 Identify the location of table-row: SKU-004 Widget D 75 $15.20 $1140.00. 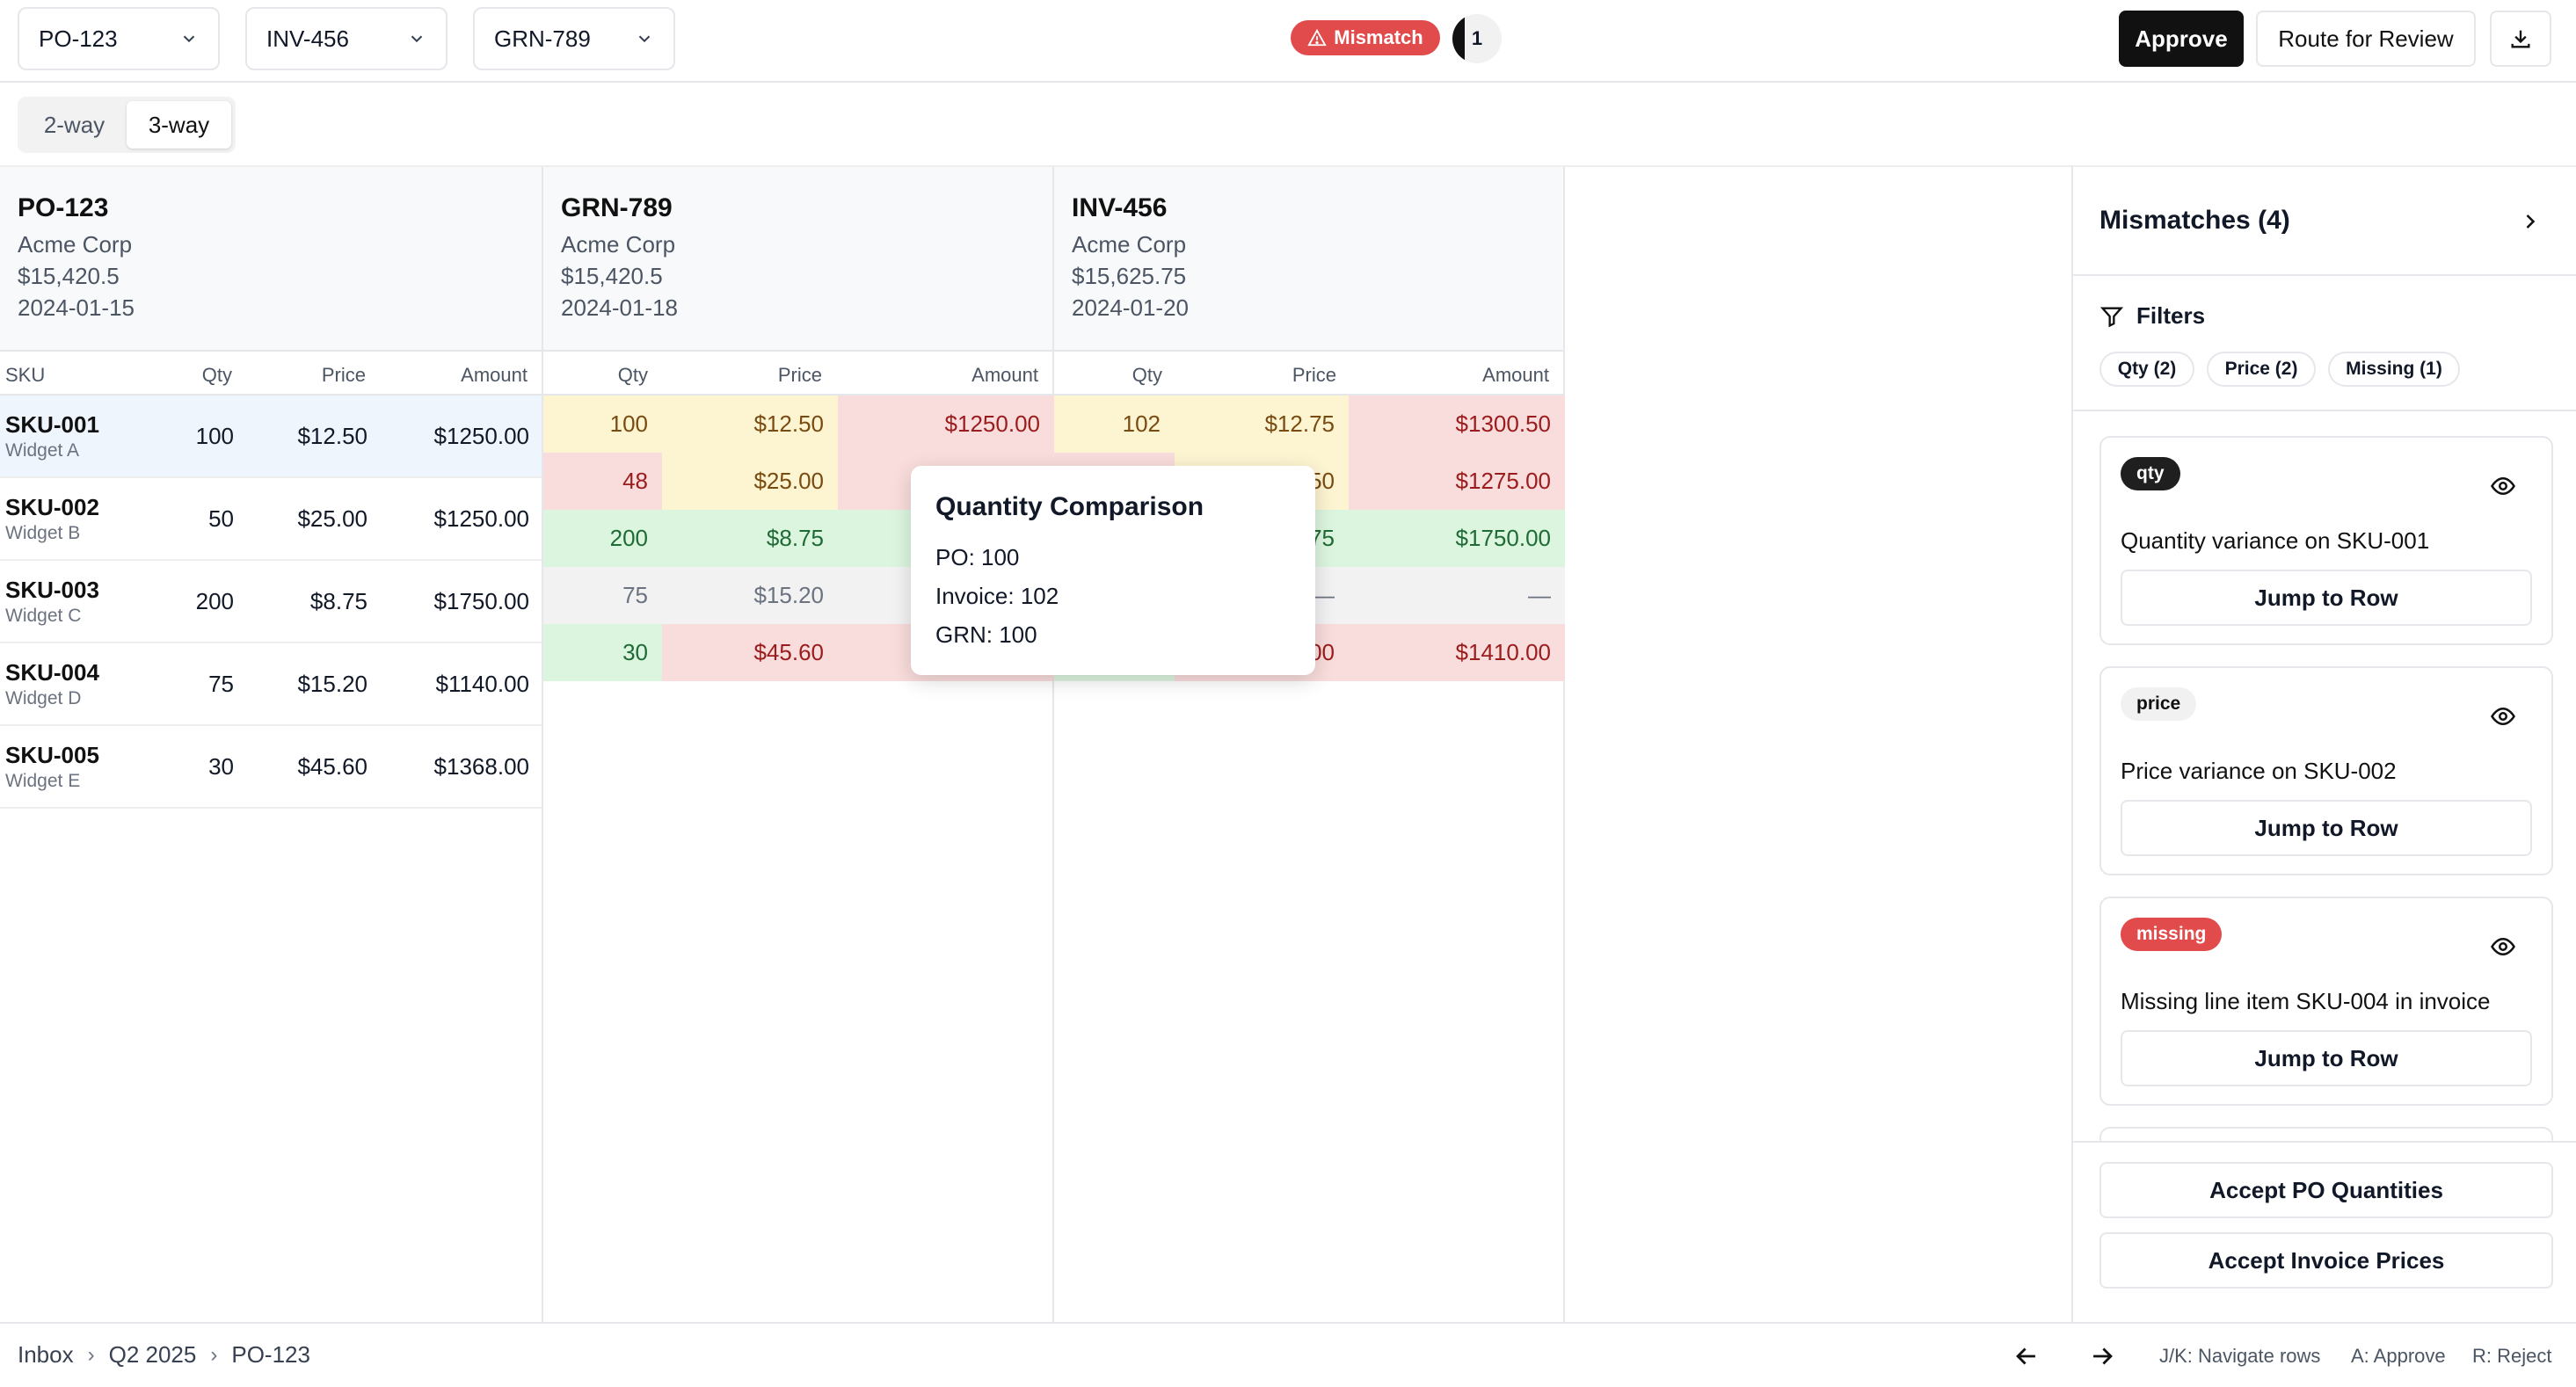
(271, 684).